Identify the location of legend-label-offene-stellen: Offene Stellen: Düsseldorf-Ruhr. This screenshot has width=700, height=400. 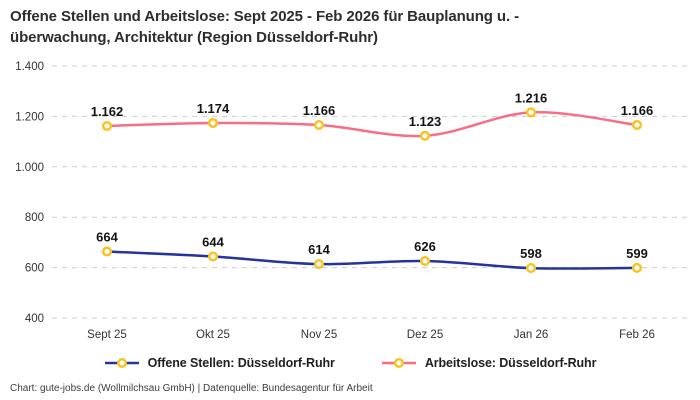
(241, 363).